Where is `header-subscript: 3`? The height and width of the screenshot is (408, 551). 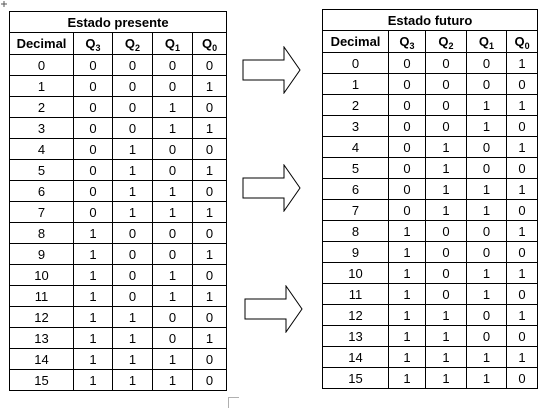
header-subscript: 3 is located at coordinates (98, 48).